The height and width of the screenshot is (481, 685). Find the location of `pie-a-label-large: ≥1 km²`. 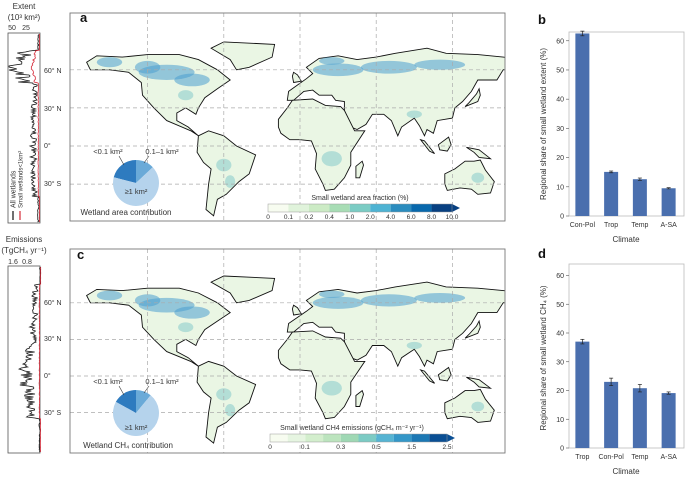

pie-a-label-large: ≥1 km² is located at coordinates (136, 191).